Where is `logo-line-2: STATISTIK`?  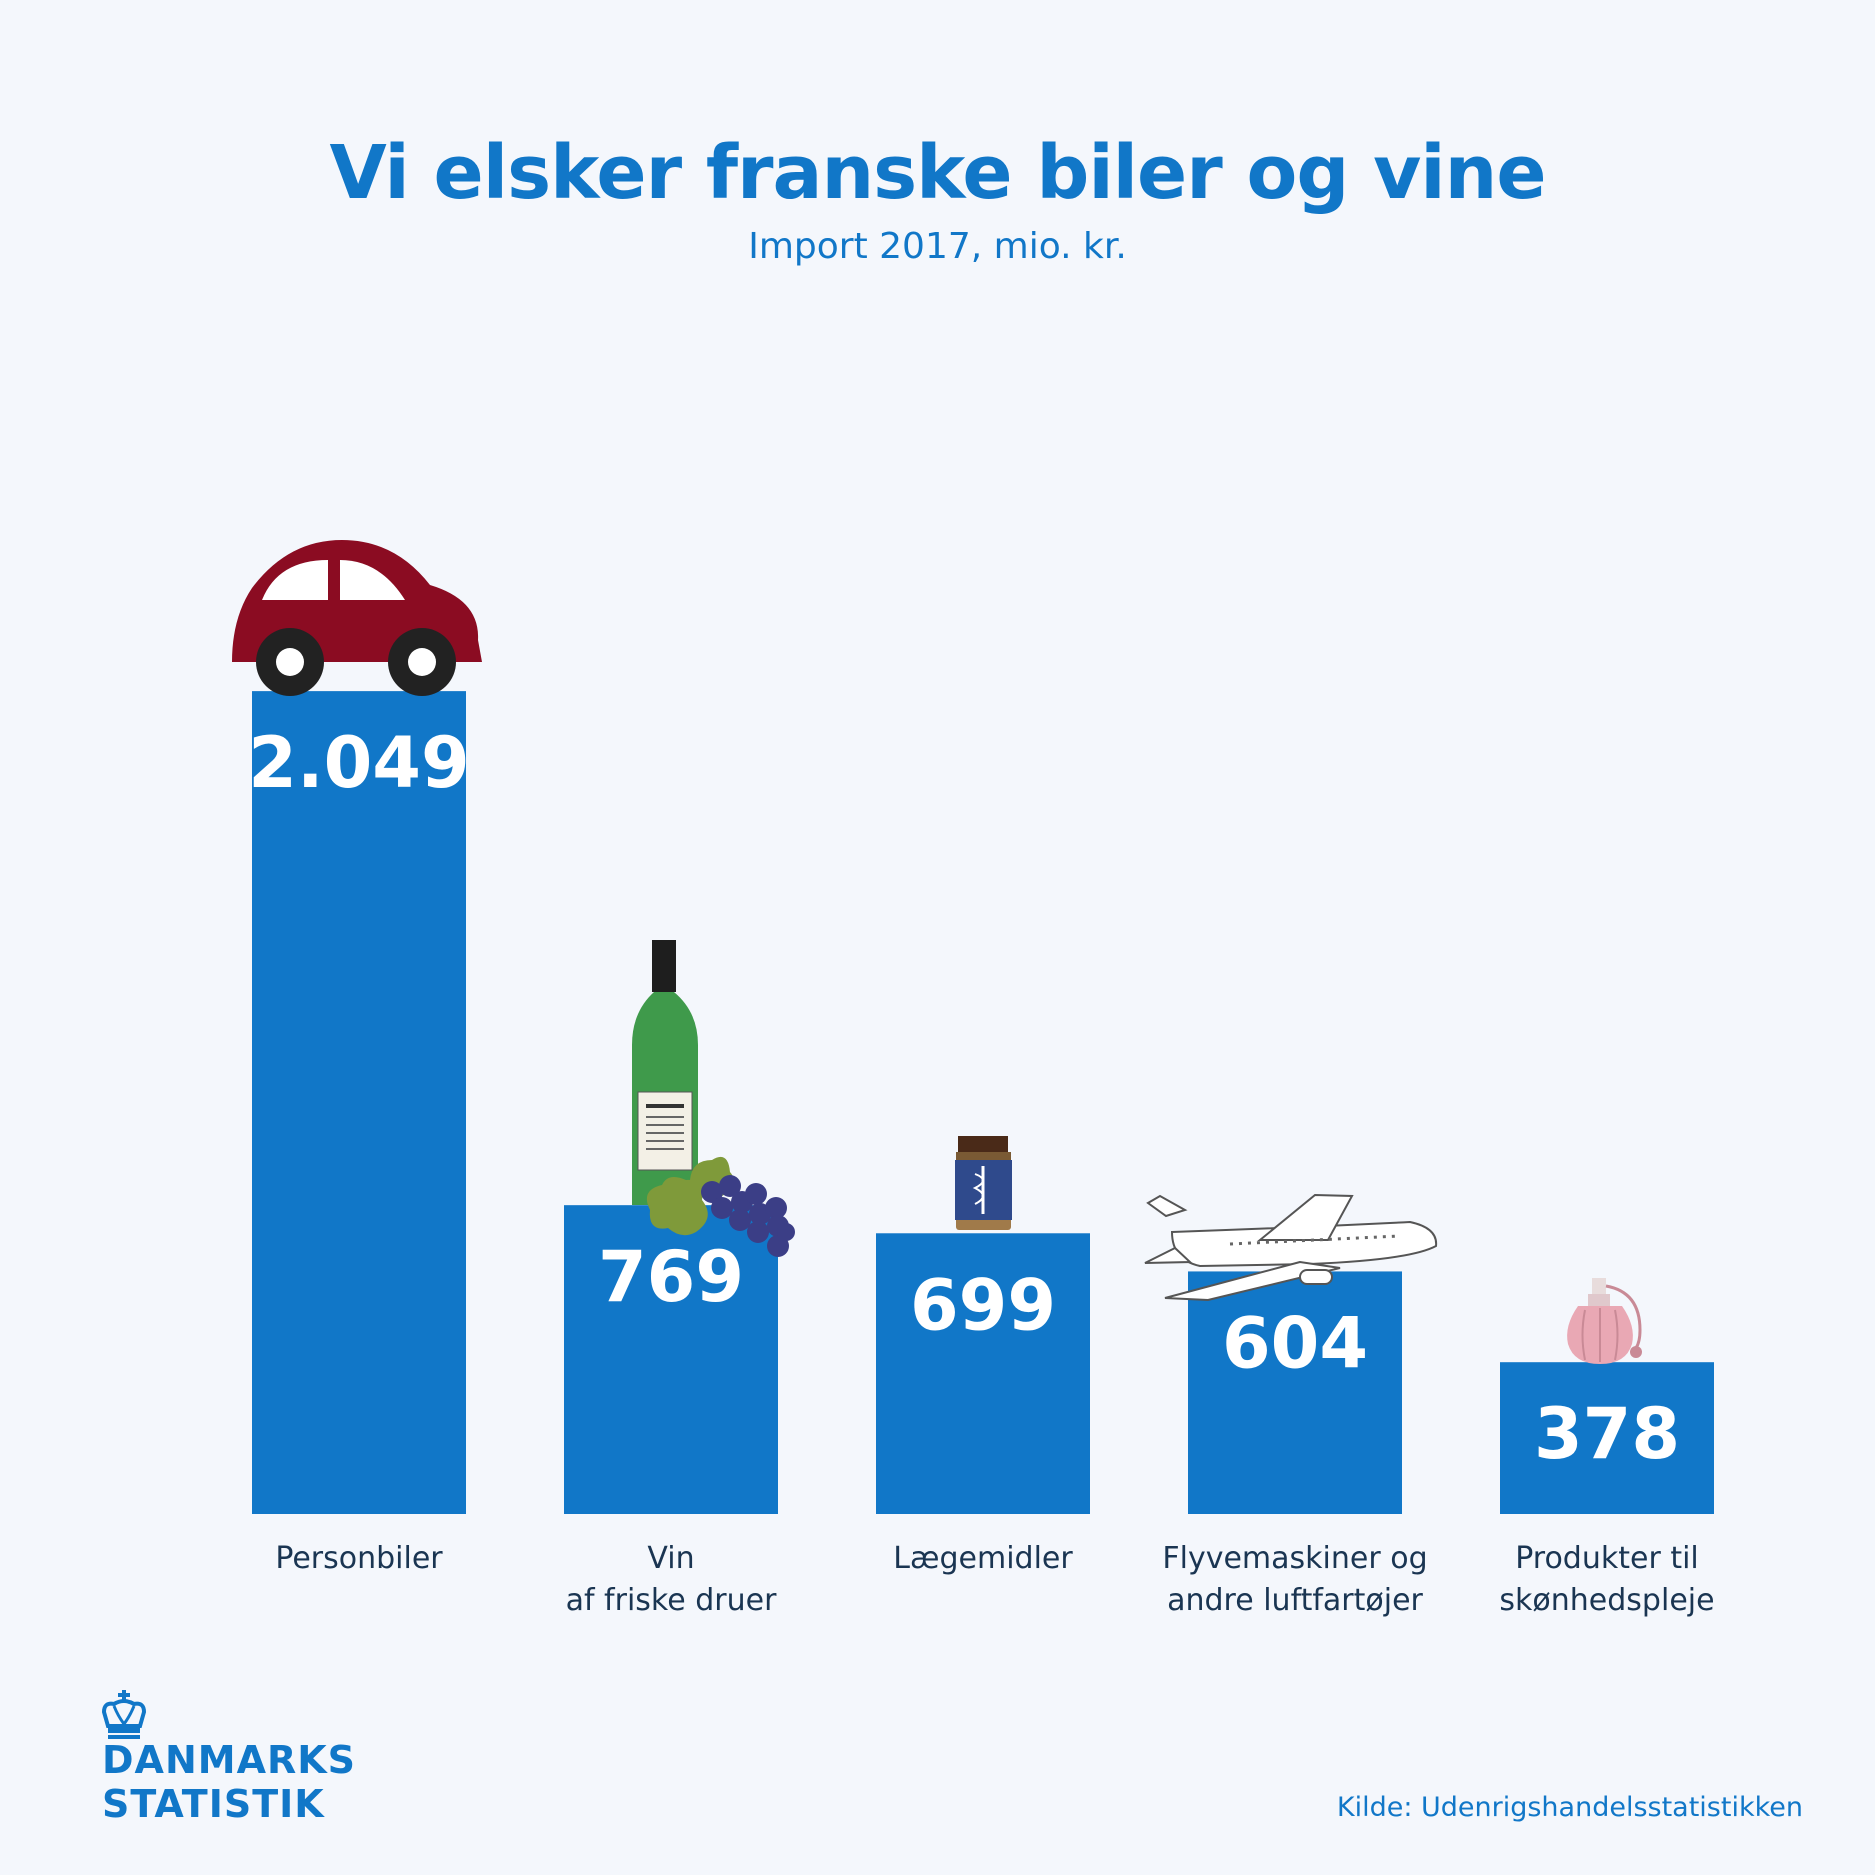
logo-line-2: STATISTIK is located at coordinates (213, 1804).